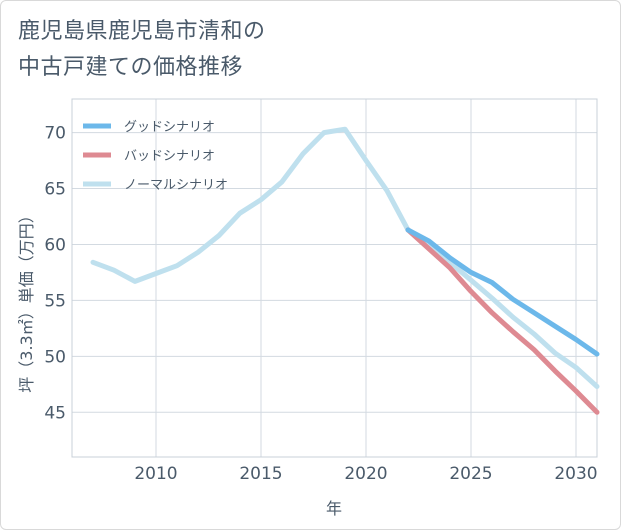 The height and width of the screenshot is (530, 621). What do you see at coordinates (260, 474) in the screenshot?
I see `x-tick-label: 2015` at bounding box center [260, 474].